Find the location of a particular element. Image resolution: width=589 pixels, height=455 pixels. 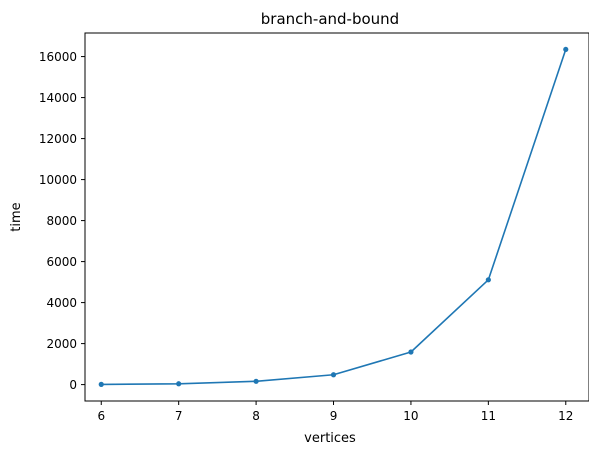

chart-title: branch-and-bound is located at coordinates (330, 19).